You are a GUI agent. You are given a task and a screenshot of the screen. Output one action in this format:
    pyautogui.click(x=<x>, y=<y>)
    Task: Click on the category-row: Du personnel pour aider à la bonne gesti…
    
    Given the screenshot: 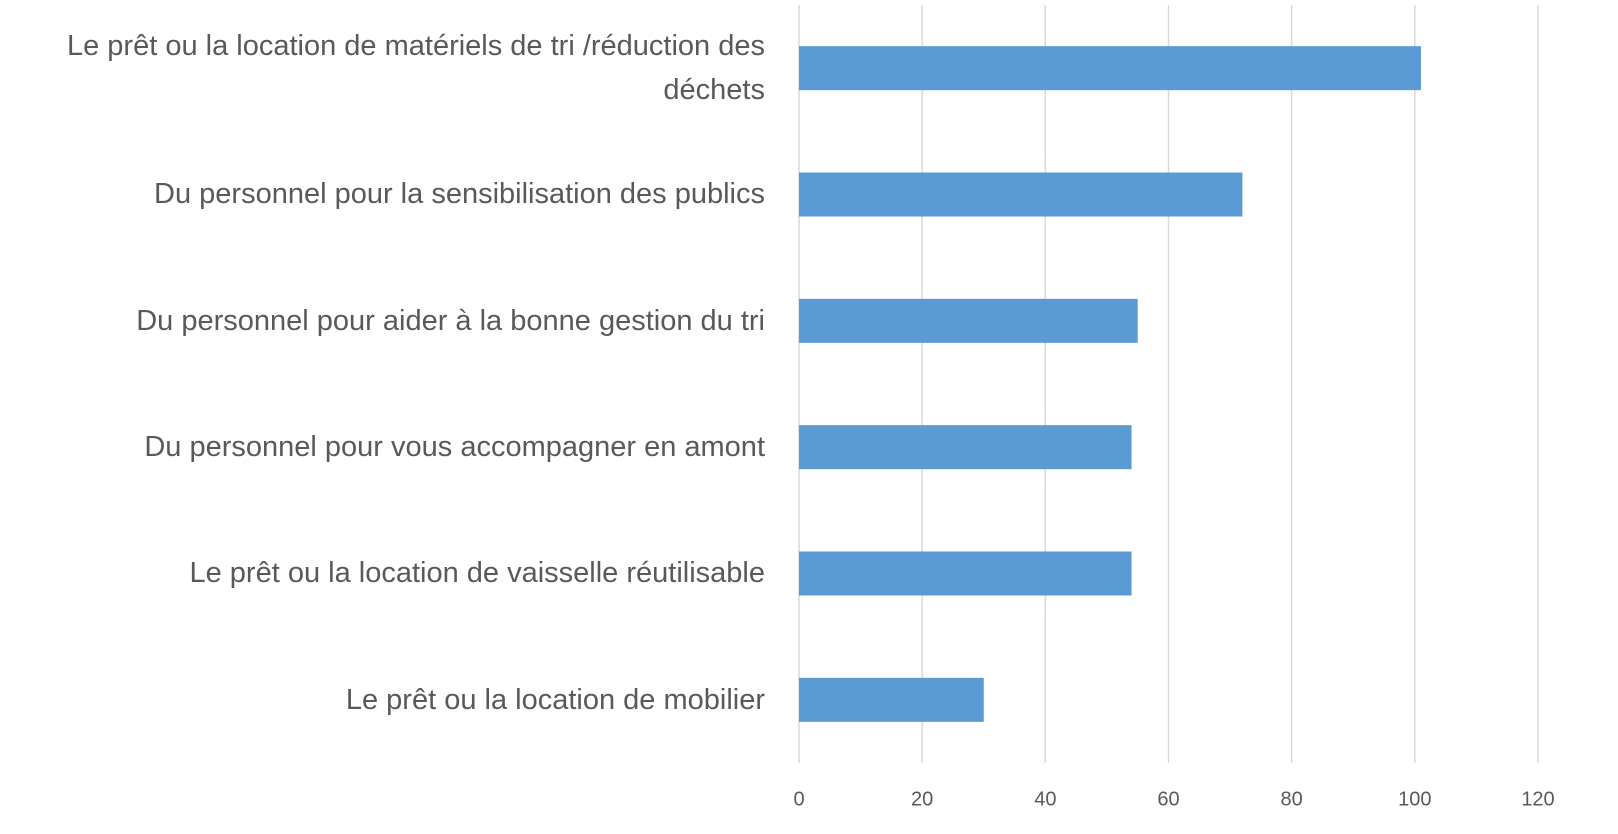 What is the action you would take?
    pyautogui.click(x=382, y=321)
    